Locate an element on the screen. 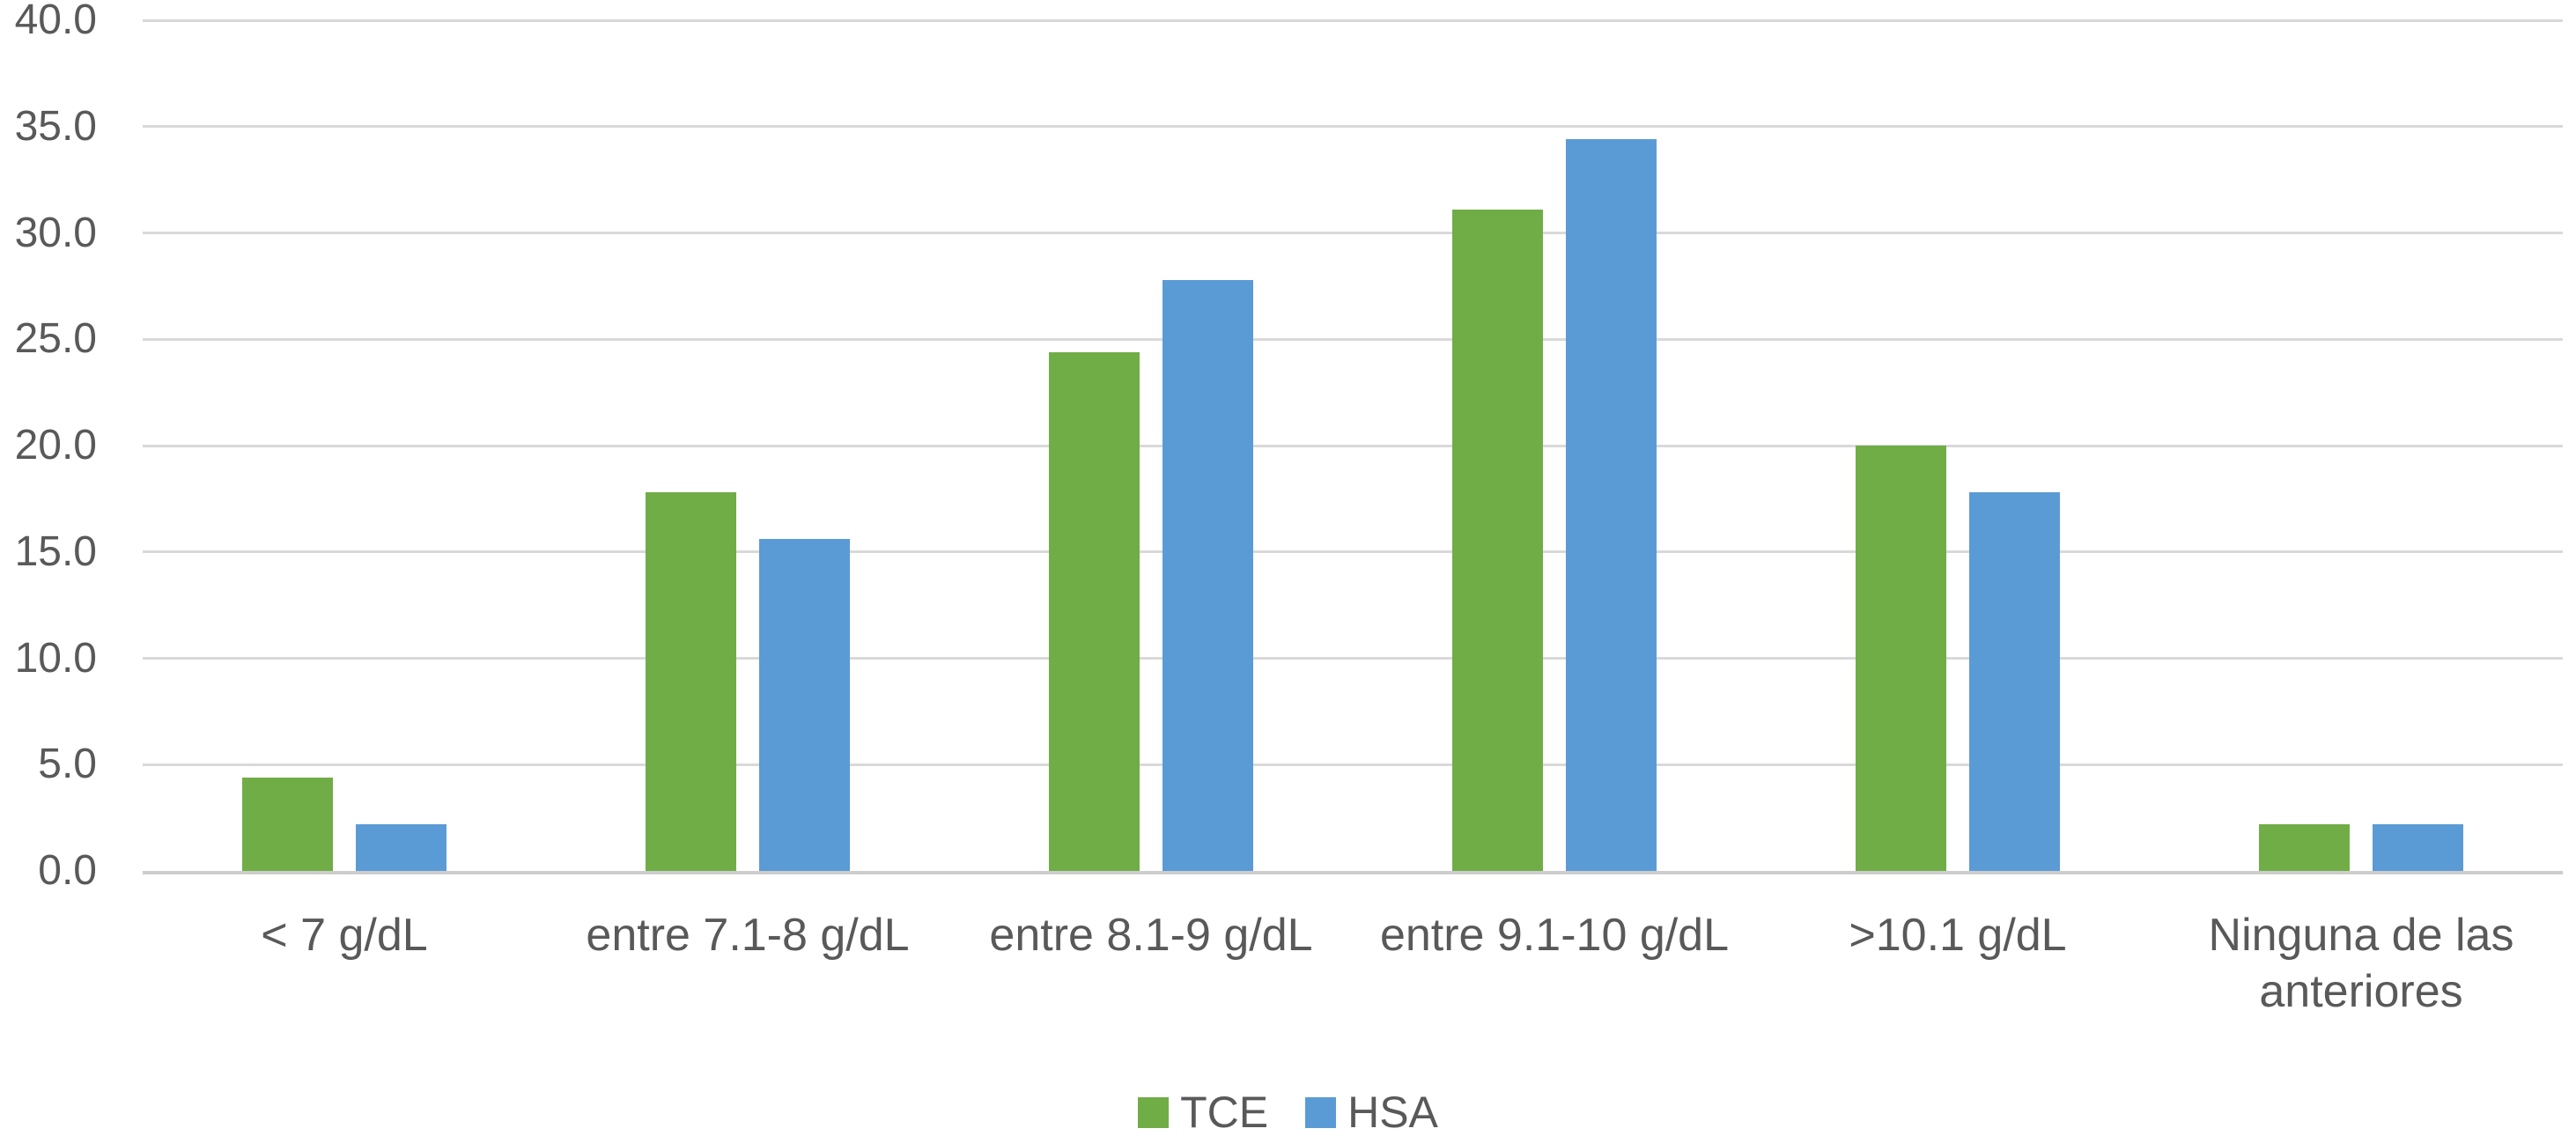 The image size is (2576, 1136). legend-swatch-hsa is located at coordinates (1321, 1112).